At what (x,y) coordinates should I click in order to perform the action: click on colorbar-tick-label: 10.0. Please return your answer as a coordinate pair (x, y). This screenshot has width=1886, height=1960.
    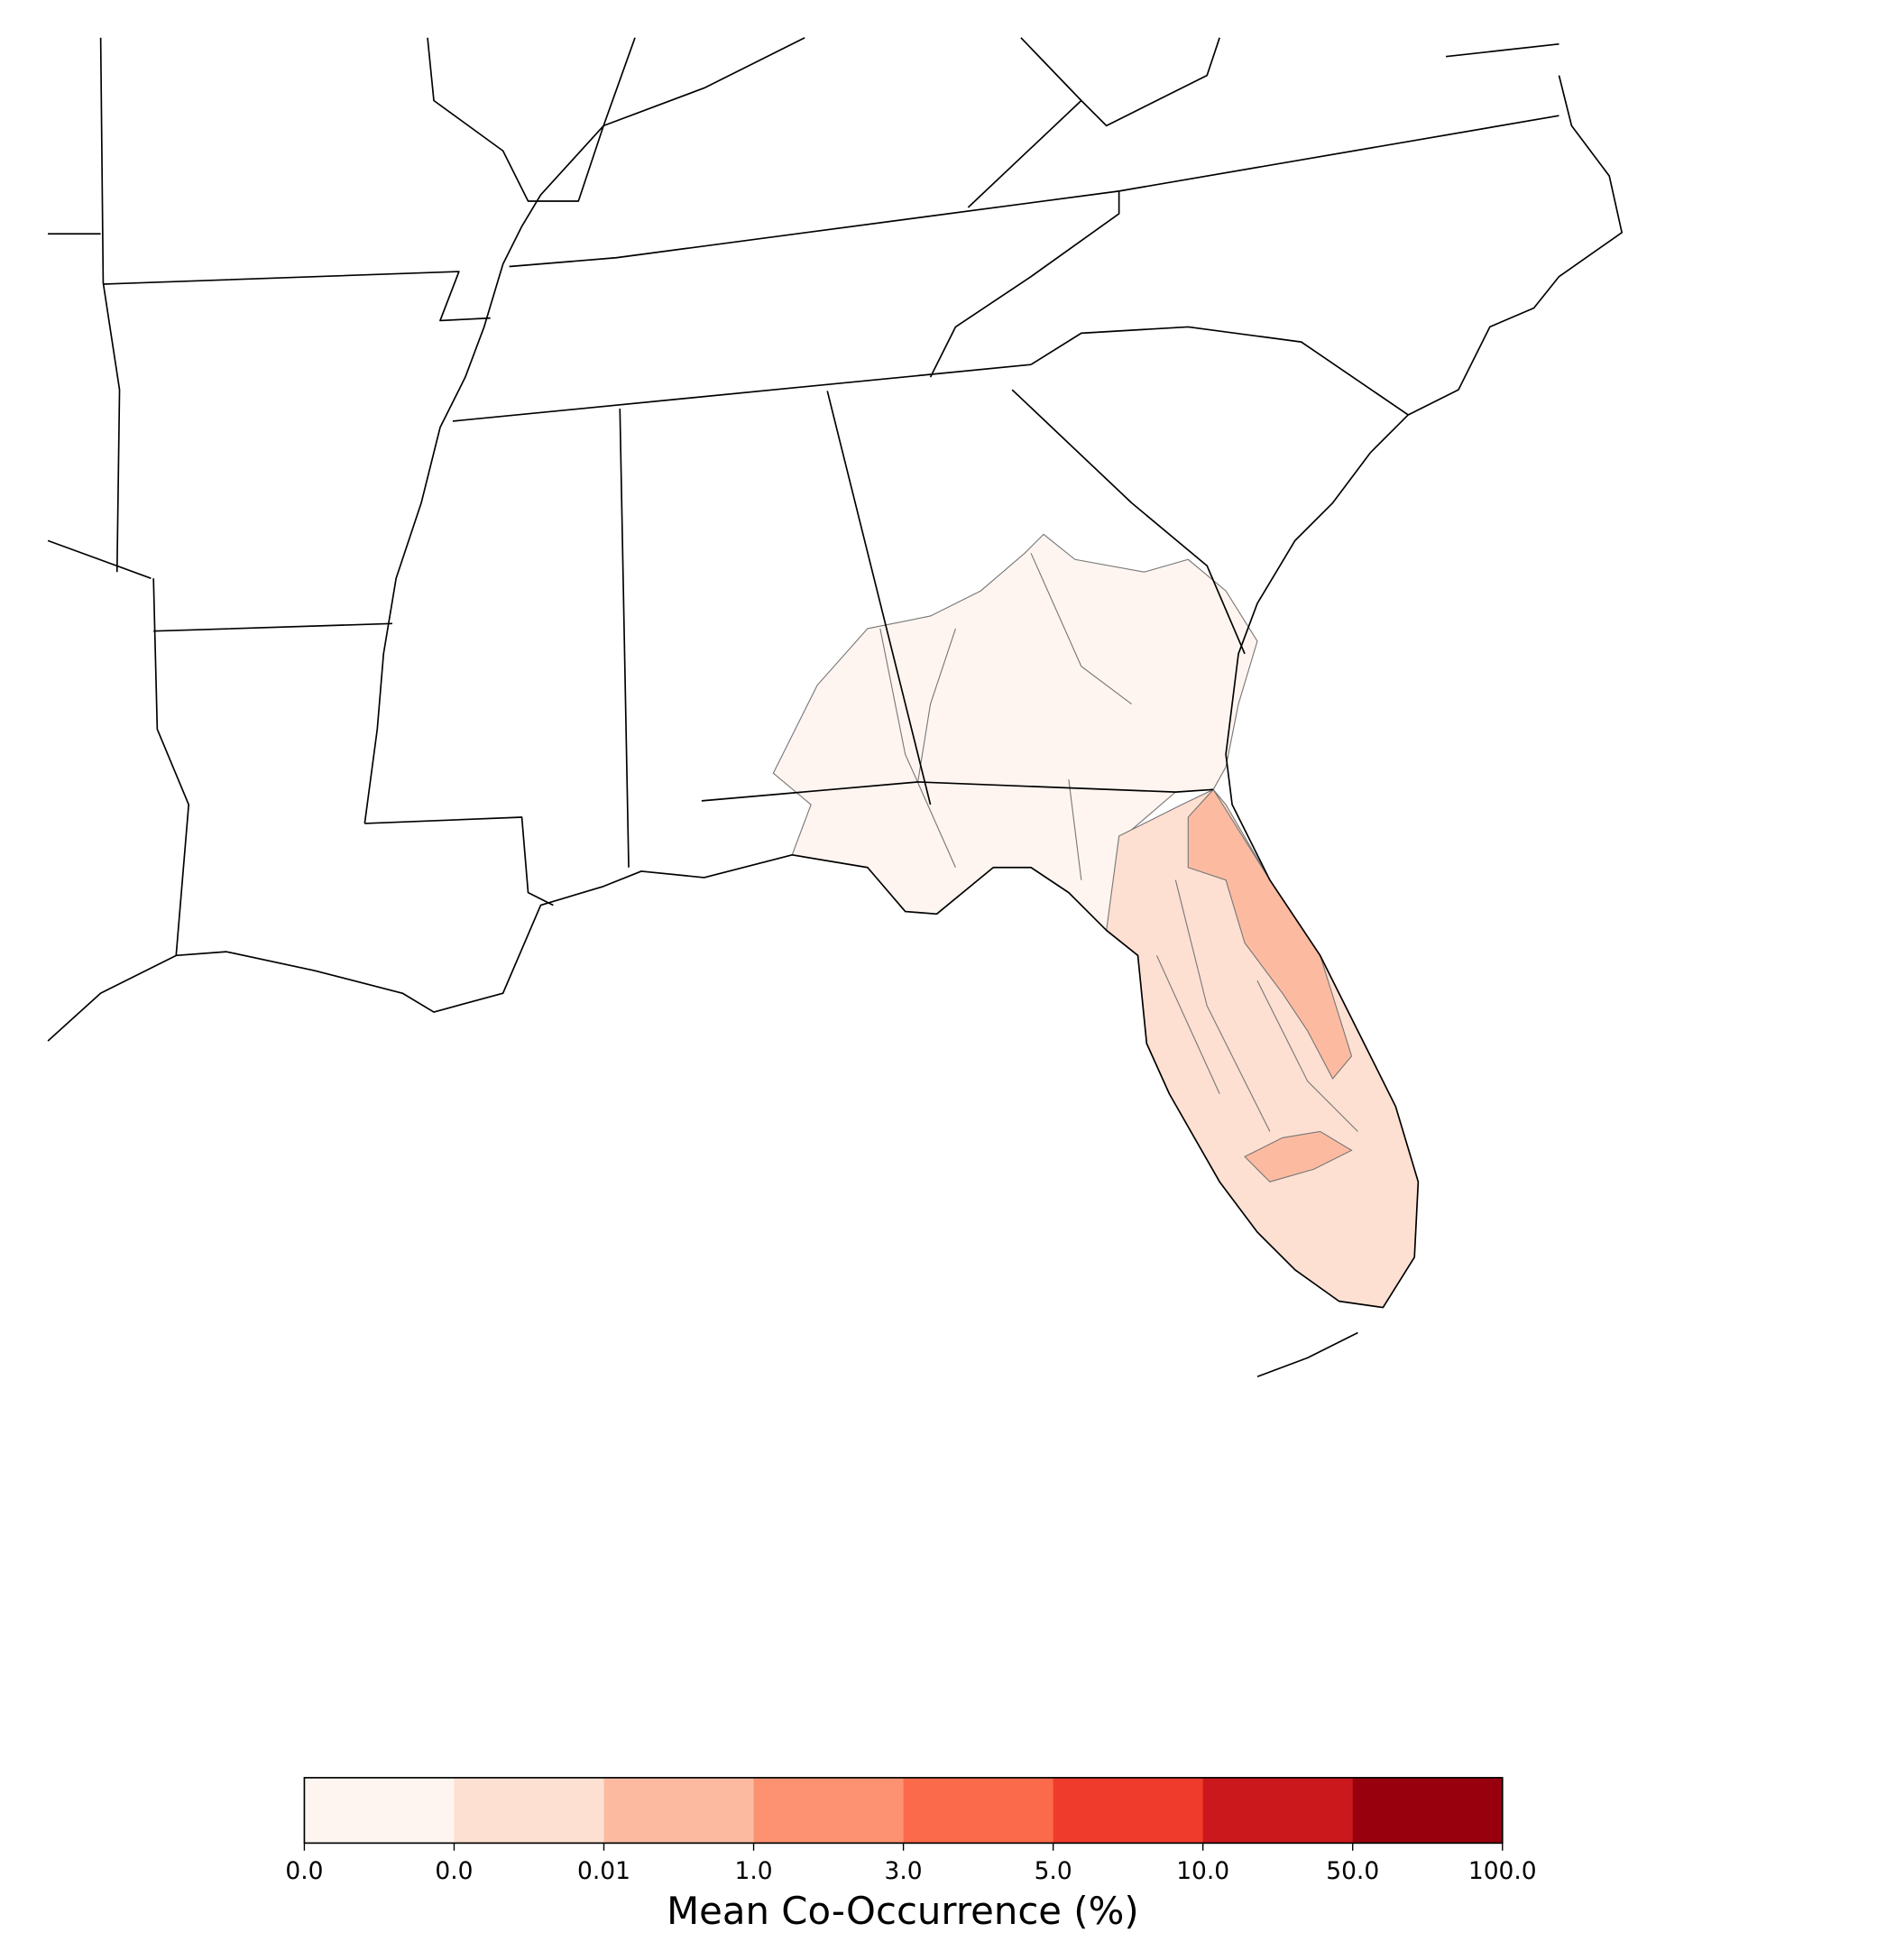
    Looking at the image, I should click on (1202, 1871).